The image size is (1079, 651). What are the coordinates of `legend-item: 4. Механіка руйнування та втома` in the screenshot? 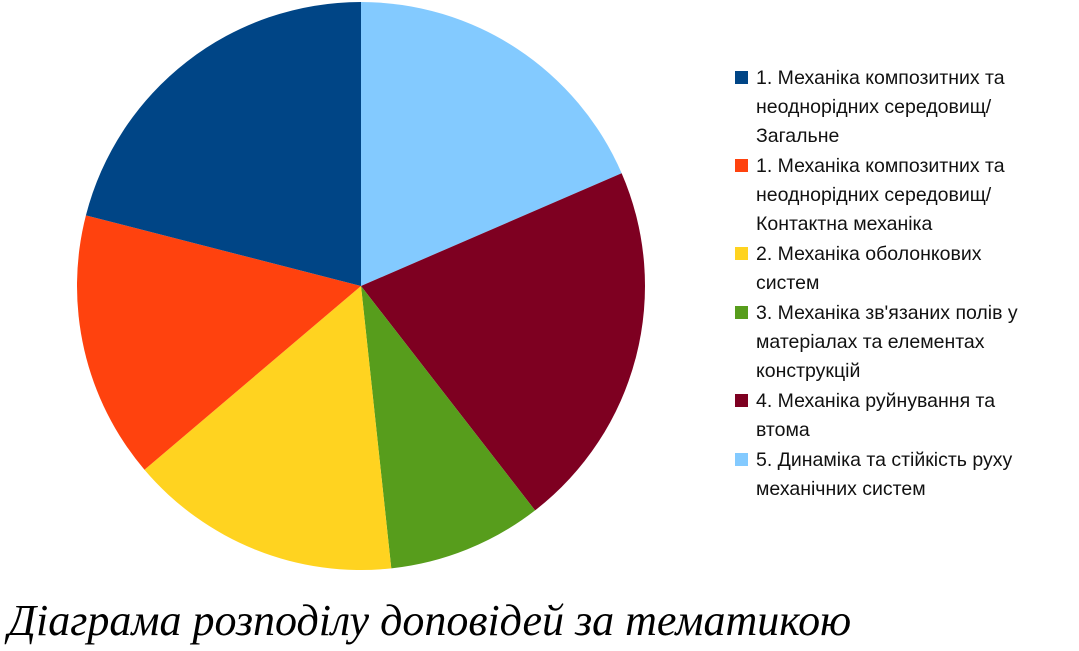 It's located at (905, 416).